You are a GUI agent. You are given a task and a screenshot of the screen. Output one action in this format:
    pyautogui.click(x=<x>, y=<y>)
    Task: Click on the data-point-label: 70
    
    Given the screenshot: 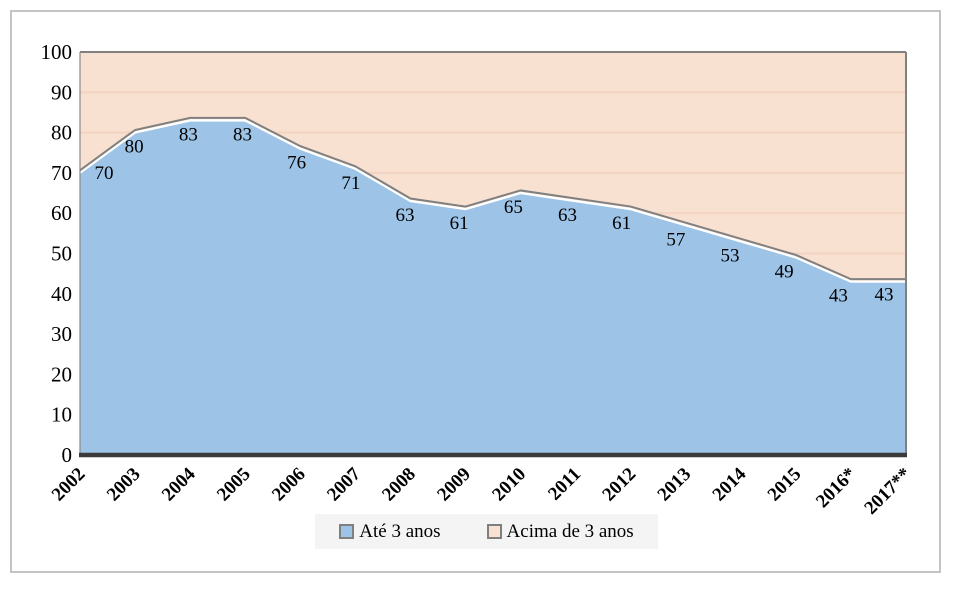 What is the action you would take?
    pyautogui.click(x=104, y=173)
    